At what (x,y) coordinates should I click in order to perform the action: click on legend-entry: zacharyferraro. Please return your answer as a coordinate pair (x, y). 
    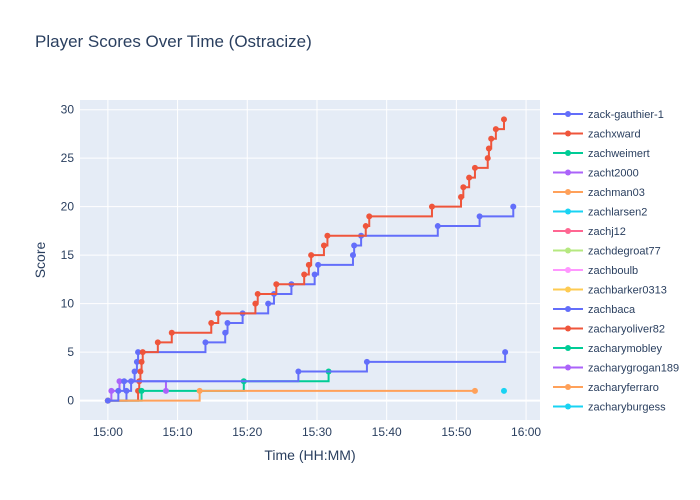
    Looking at the image, I should click on (623, 388).